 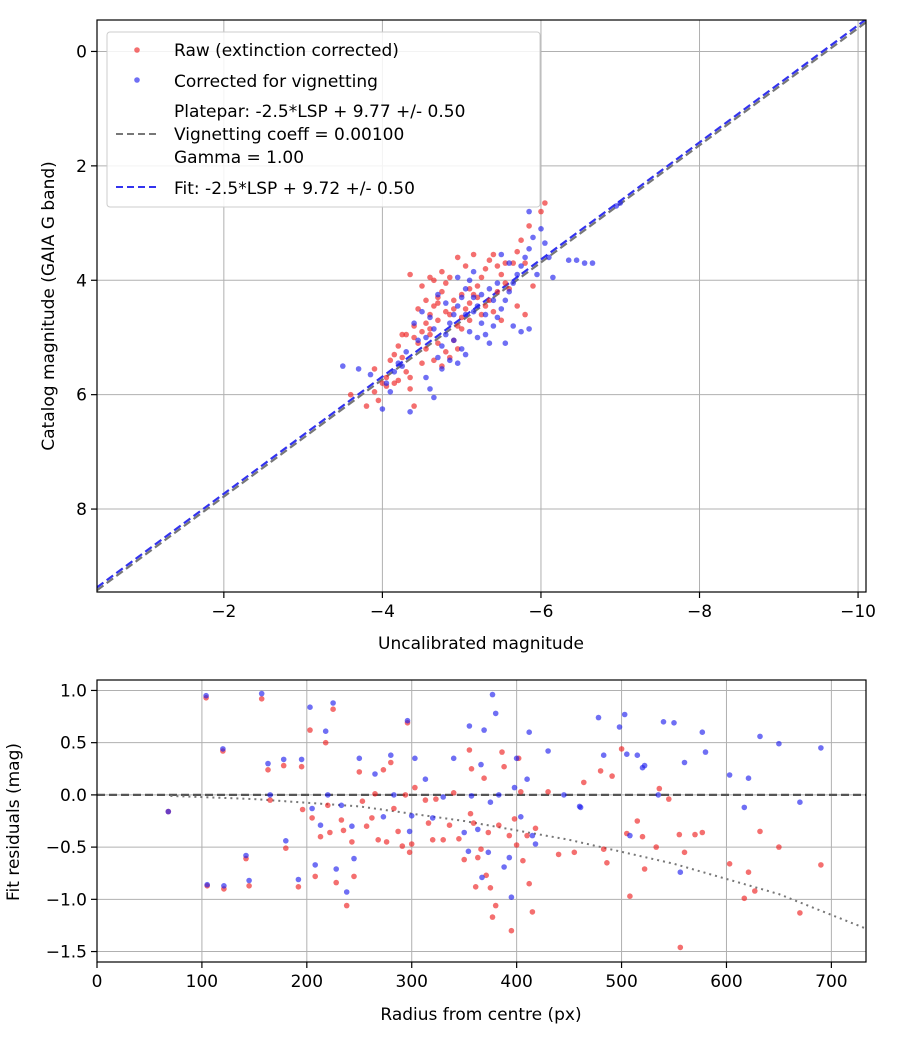 I want to click on legend-platepar-label-line1: Platepar: -2.5*LSP + 9.77 +/- 0.50, so click(x=319, y=112).